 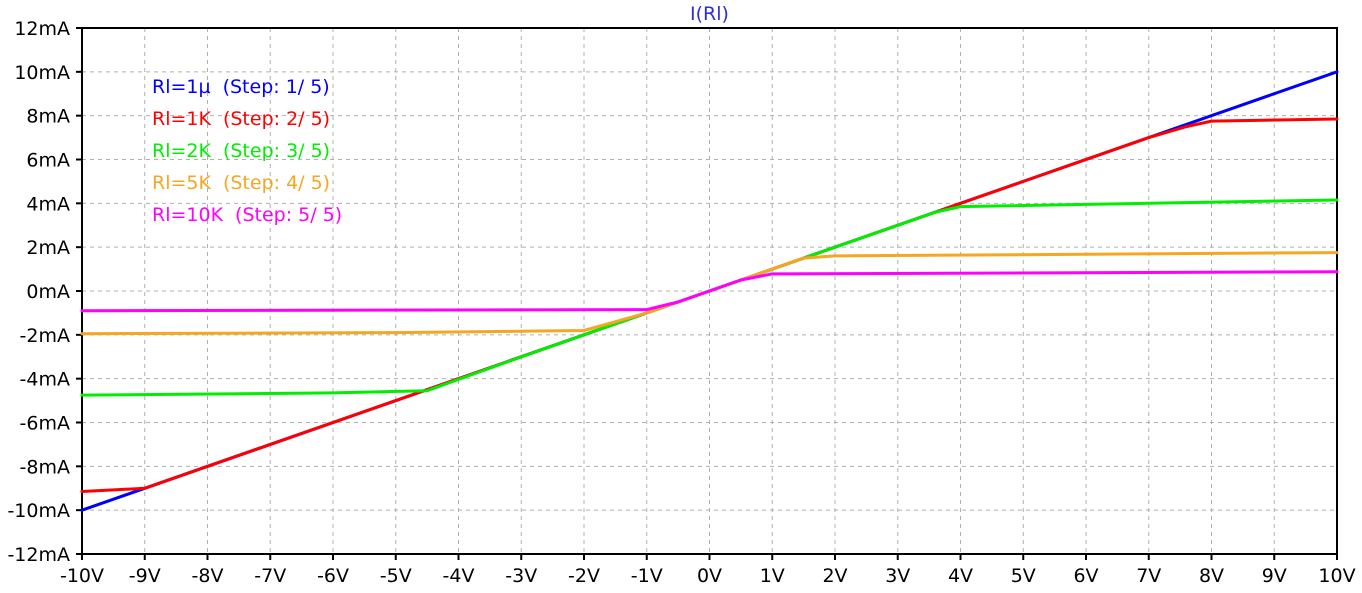 What do you see at coordinates (45, 336) in the screenshot?
I see `y-tick-label: -2mA` at bounding box center [45, 336].